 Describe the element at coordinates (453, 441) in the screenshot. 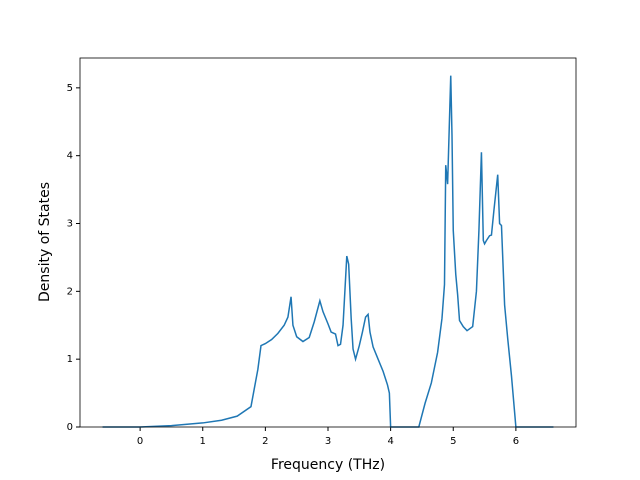

I see `x-tick-label: 5` at that location.